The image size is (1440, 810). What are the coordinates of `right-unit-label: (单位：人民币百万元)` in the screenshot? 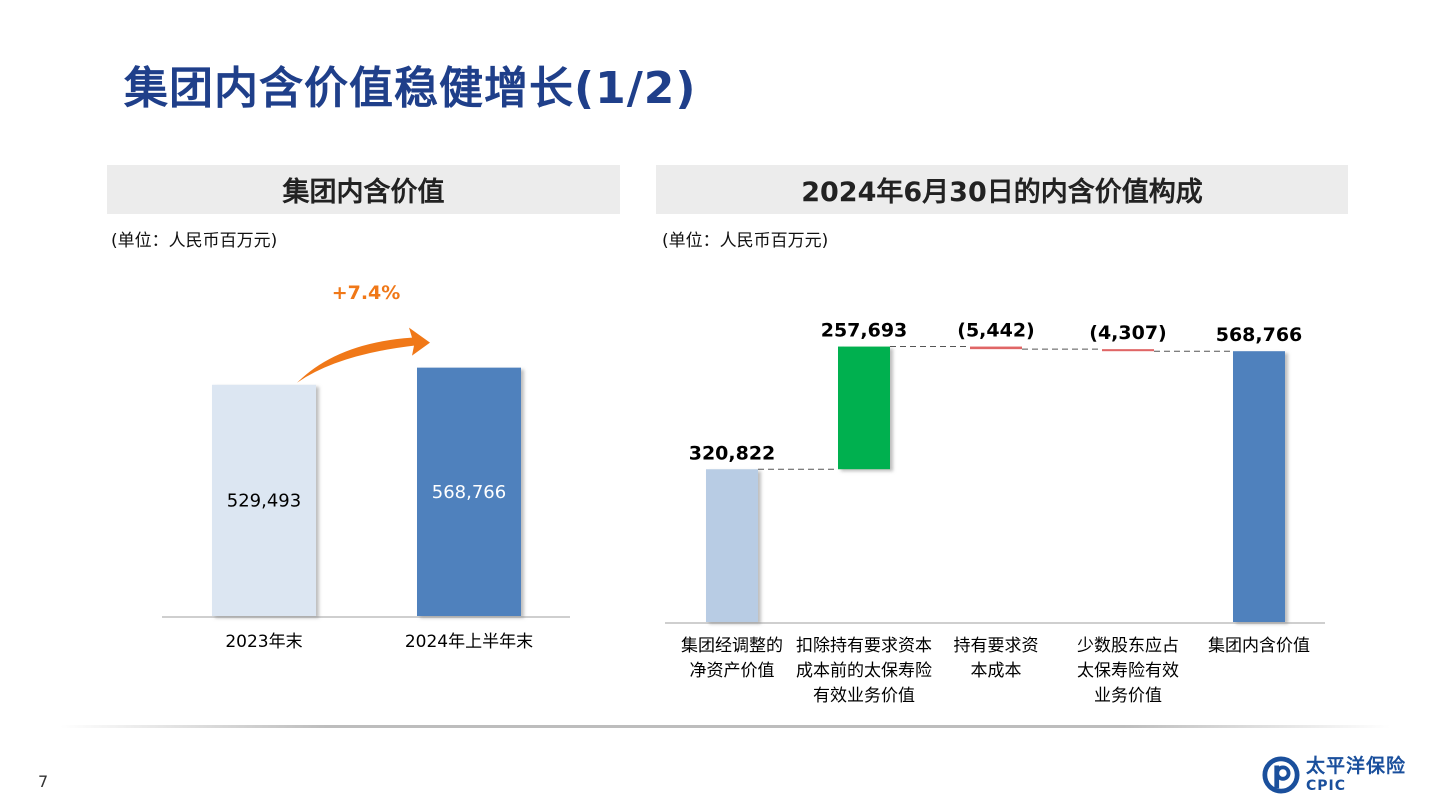 It's located at (745, 241).